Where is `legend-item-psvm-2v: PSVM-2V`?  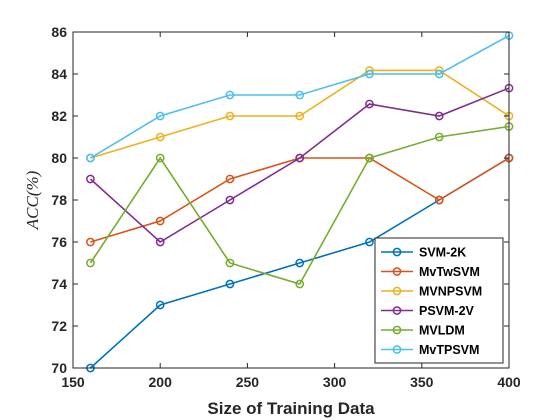
legend-item-psvm-2v: PSVM-2V is located at coordinates (428, 311).